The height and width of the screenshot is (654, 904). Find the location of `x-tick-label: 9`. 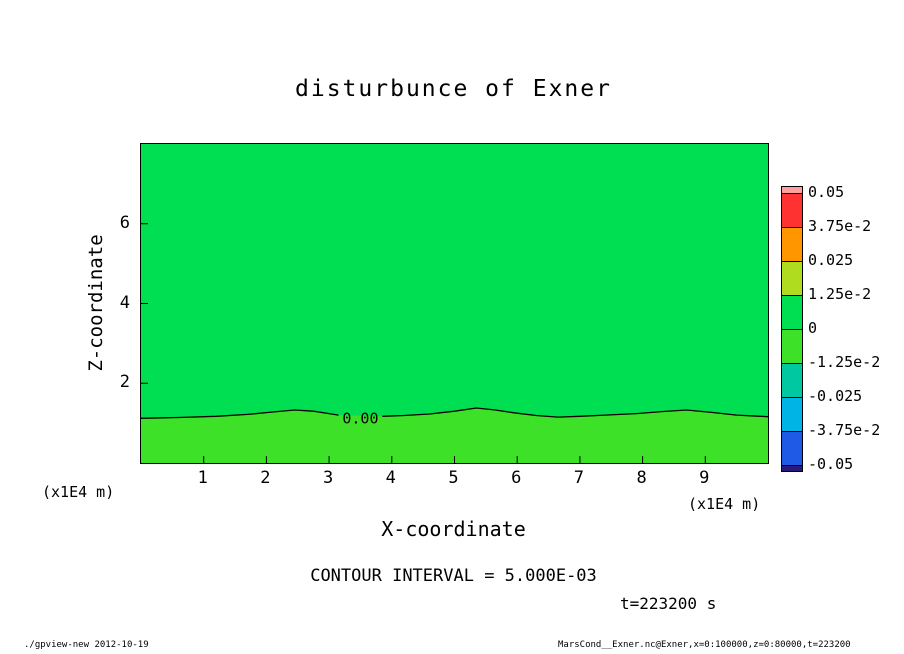

x-tick-label: 9 is located at coordinates (704, 478).